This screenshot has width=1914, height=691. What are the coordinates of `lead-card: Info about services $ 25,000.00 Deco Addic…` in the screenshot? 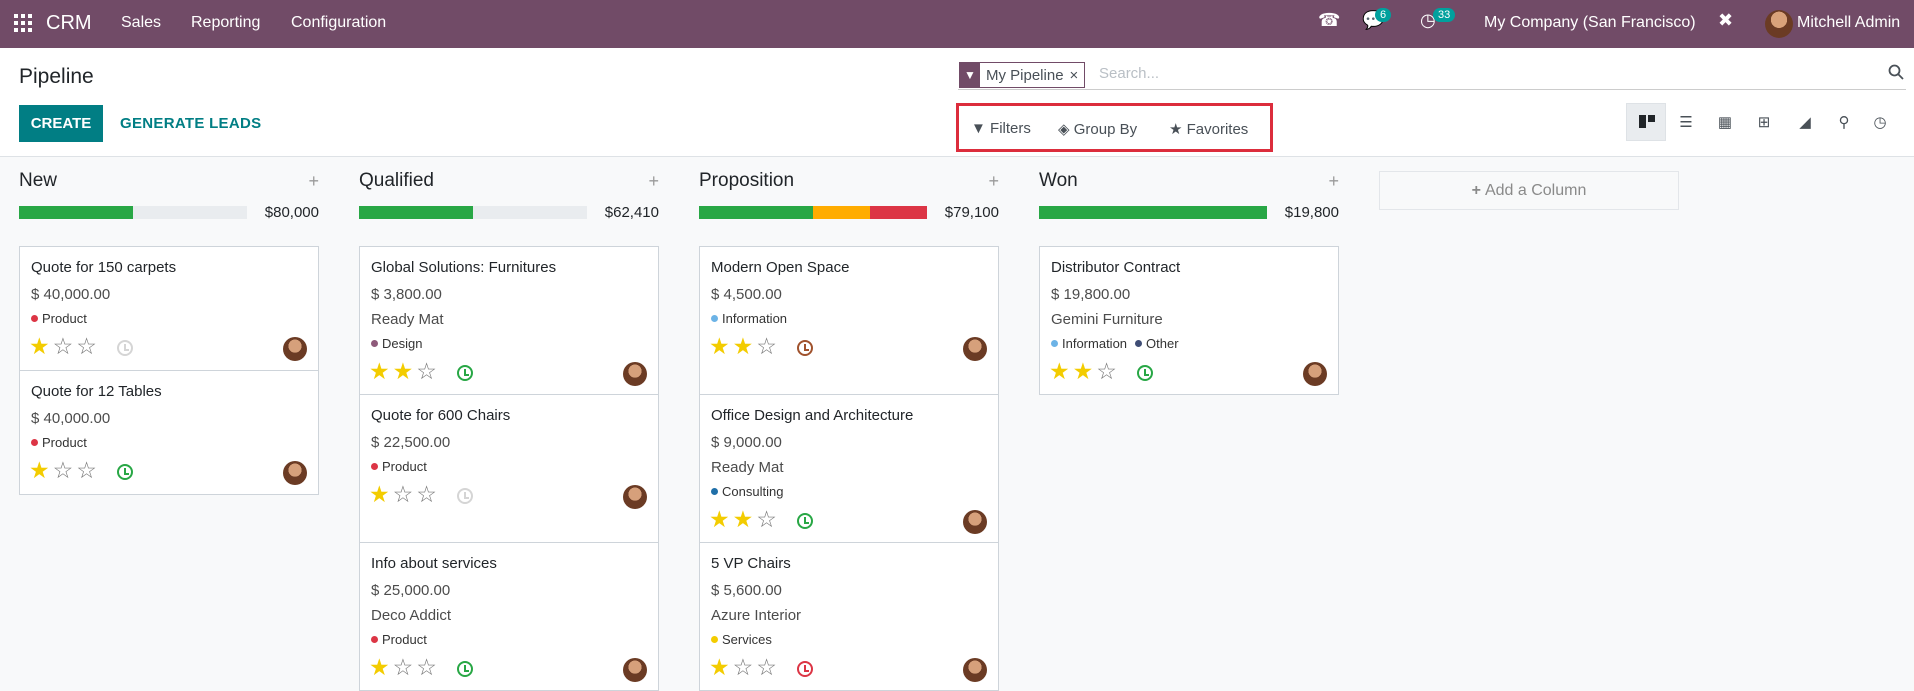 It's located at (509, 616).